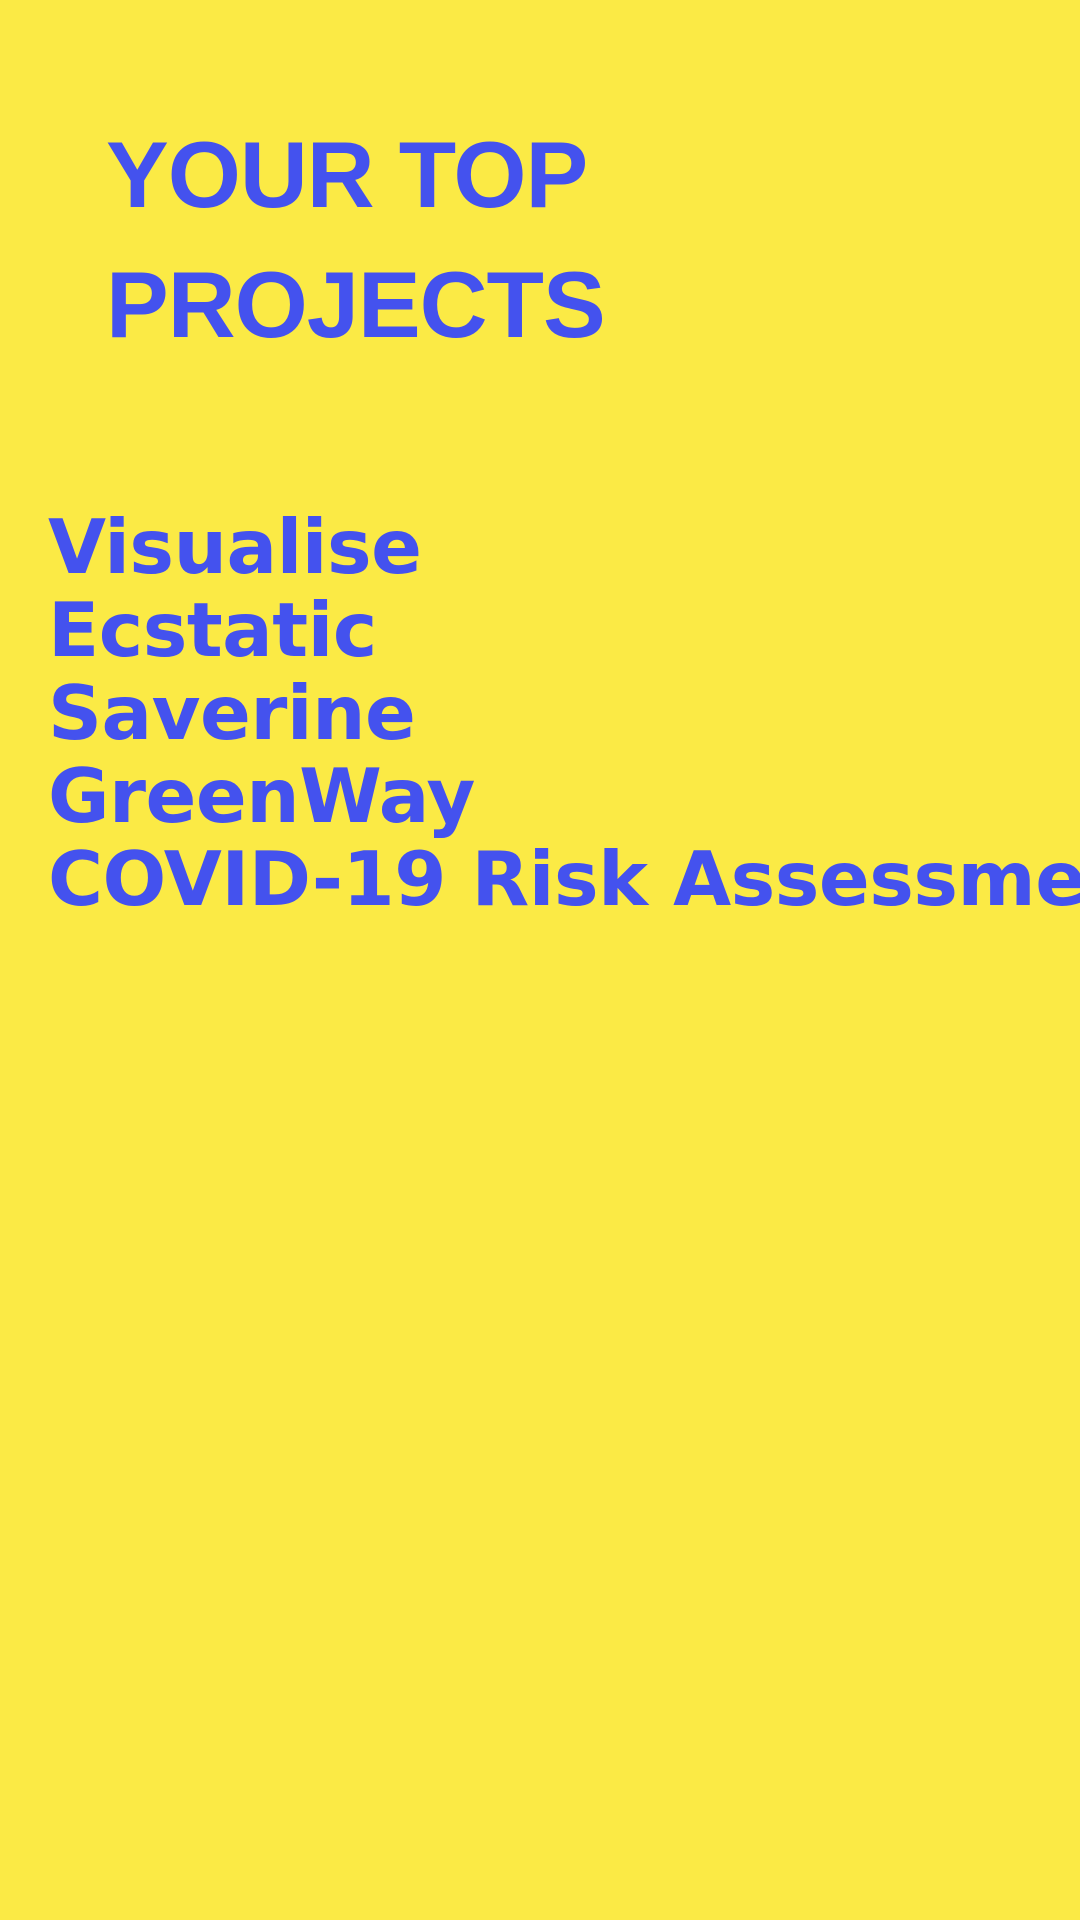 This screenshot has height=1920, width=1080. Describe the element at coordinates (232, 713) in the screenshot. I see `project-item-saverine: Saverine` at that location.